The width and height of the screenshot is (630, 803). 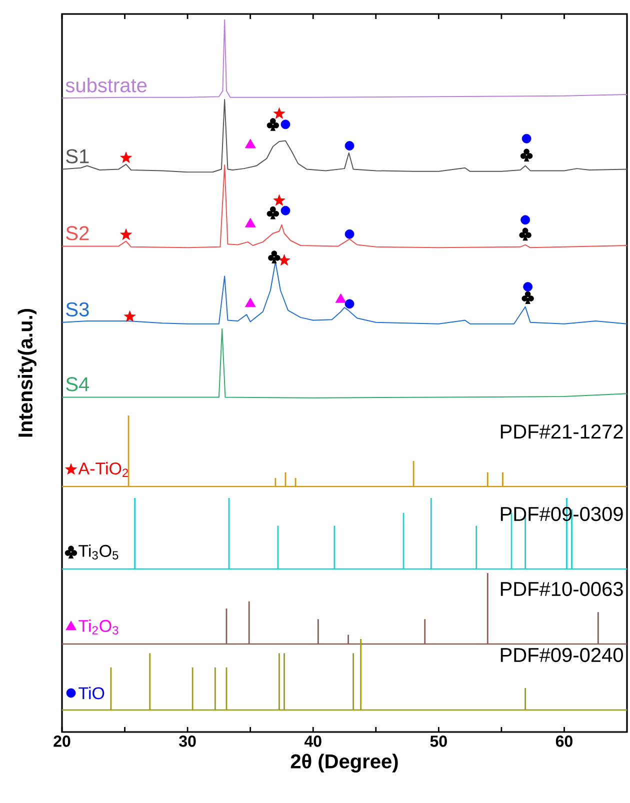 I want to click on x-tick-label: 40, so click(x=313, y=741).